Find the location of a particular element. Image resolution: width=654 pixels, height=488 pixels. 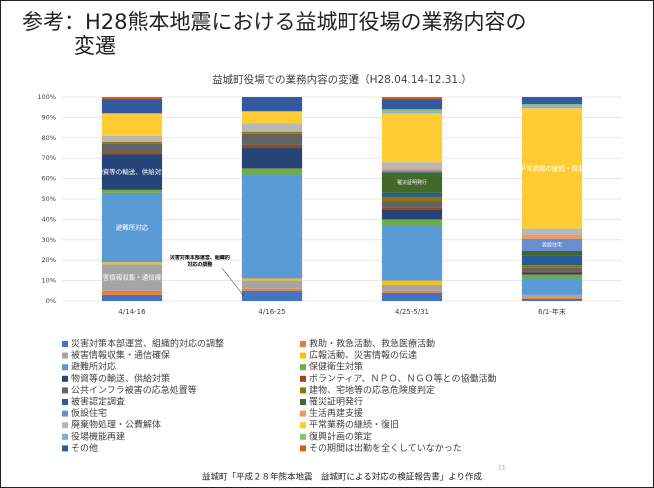

y-tick-label: 10% is located at coordinates (49, 281).